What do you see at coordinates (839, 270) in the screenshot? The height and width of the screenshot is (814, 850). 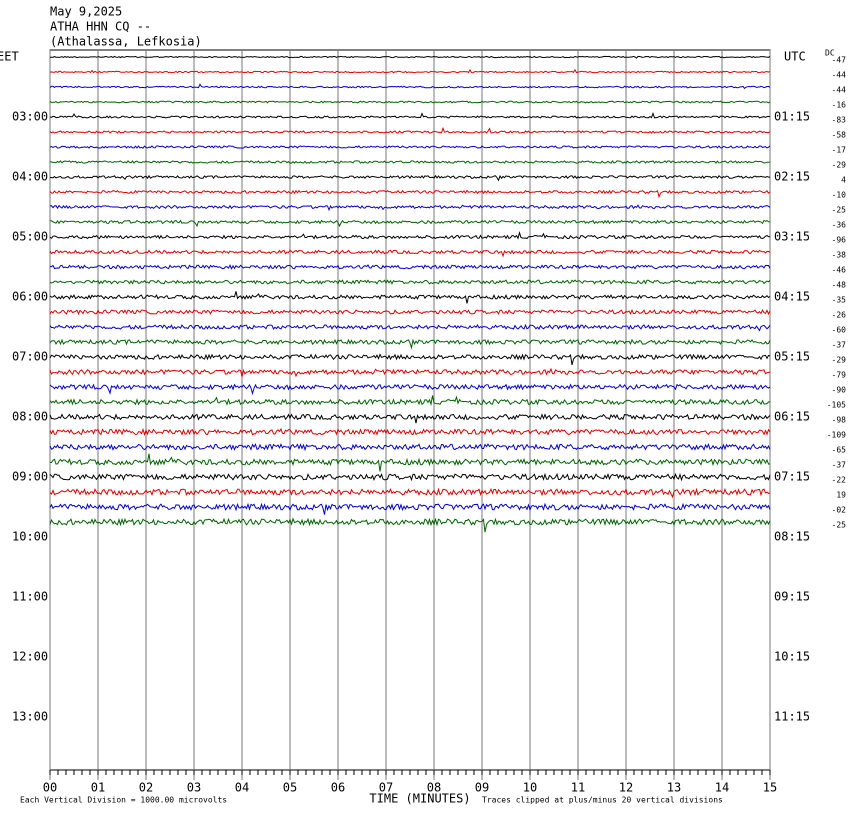 I see `dc-offset: -46` at bounding box center [839, 270].